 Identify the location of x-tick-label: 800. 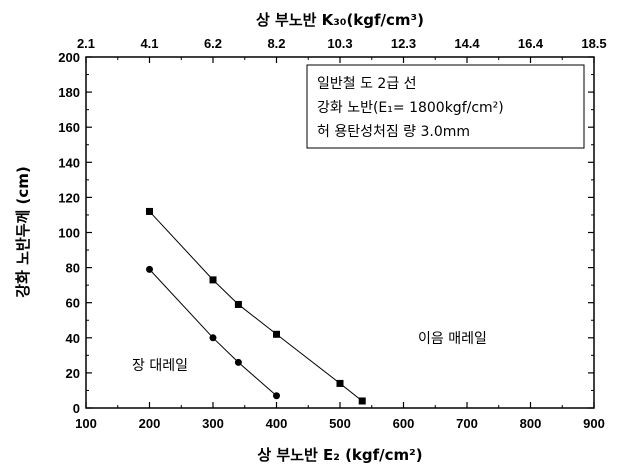
(531, 423).